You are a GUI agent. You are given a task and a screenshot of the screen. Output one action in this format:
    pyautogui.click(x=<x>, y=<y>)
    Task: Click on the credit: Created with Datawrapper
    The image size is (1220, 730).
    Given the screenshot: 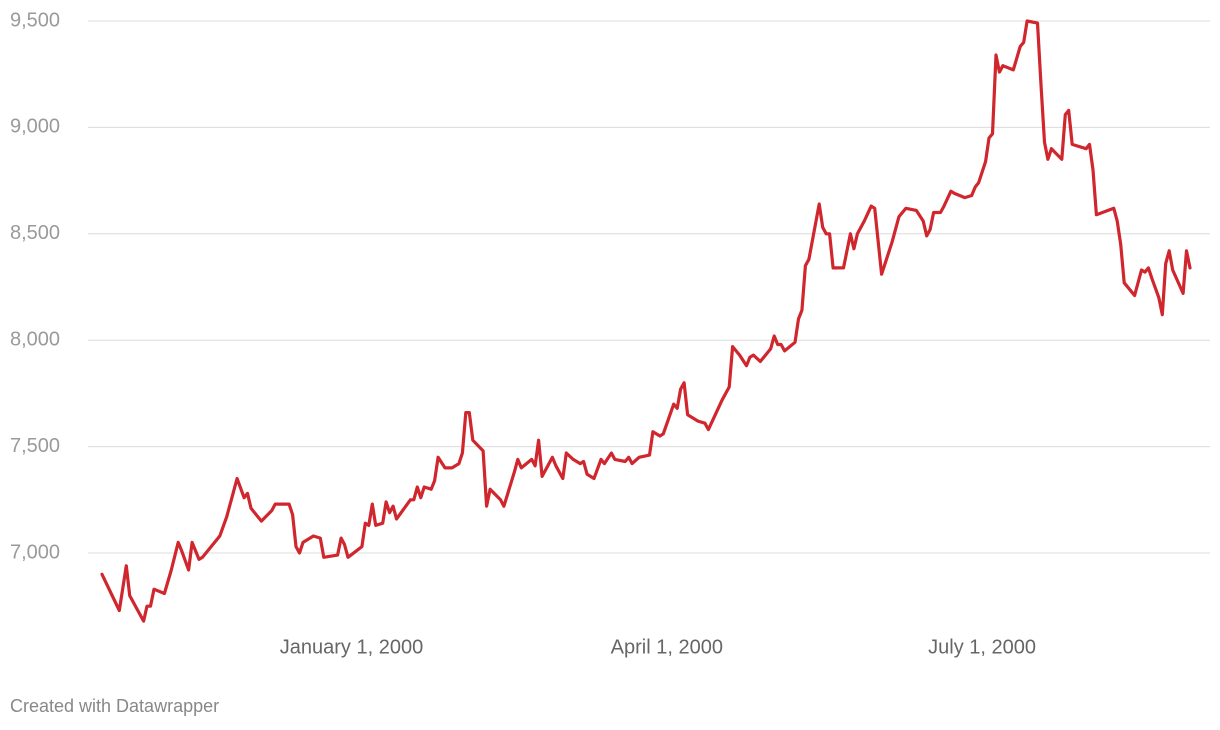 What is the action you would take?
    pyautogui.click(x=114, y=706)
    